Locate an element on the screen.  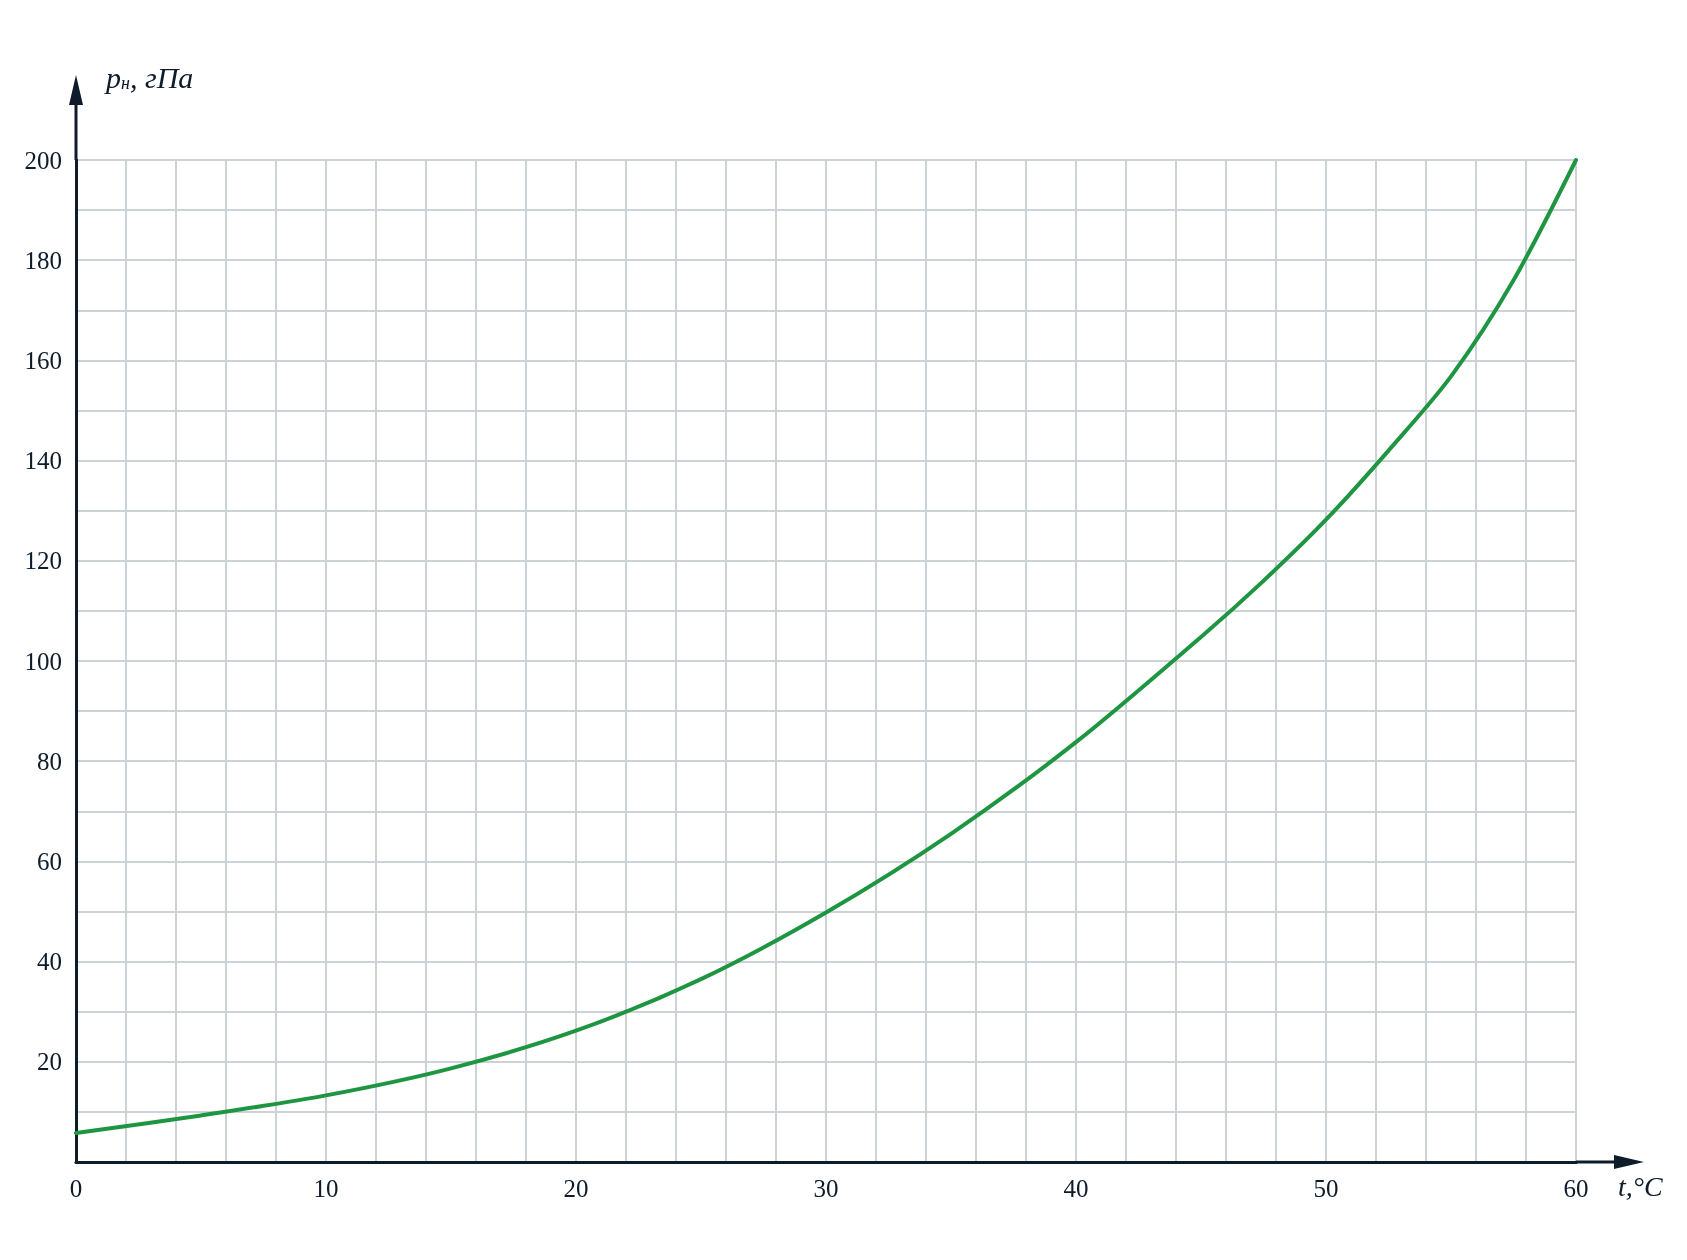
x-tick-label: 60 is located at coordinates (1576, 1188).